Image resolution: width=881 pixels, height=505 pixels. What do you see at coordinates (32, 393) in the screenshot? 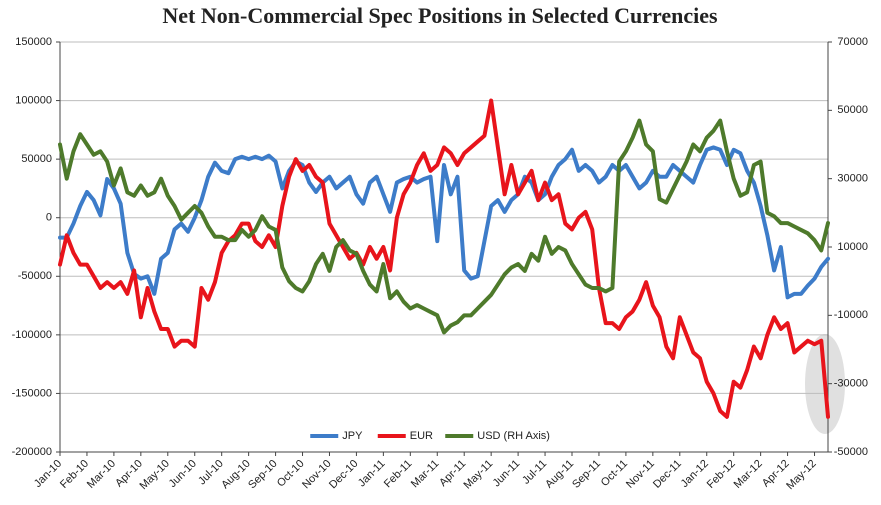
I see `y-tick-label: -150000` at bounding box center [32, 393].